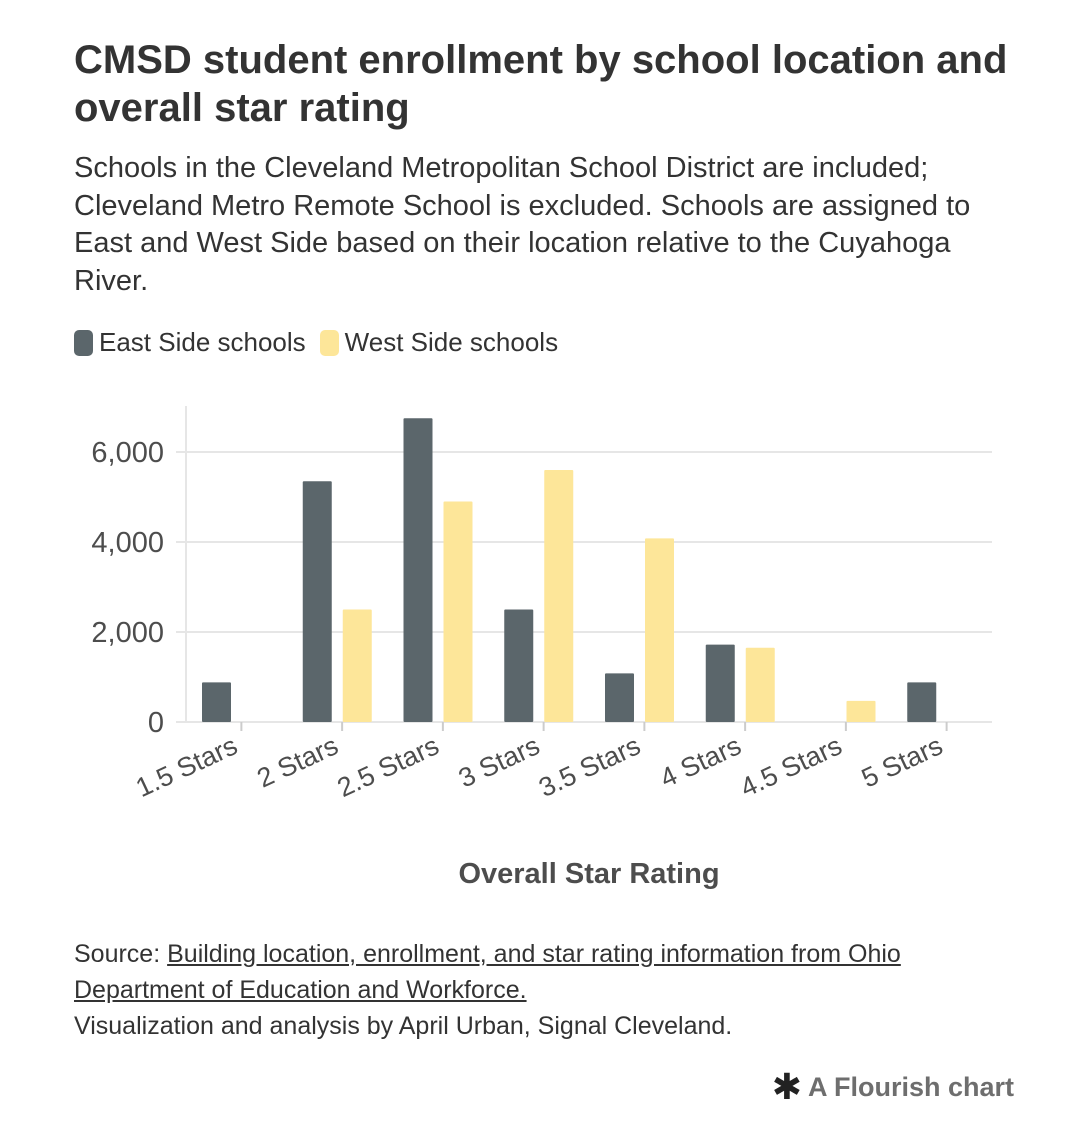 The height and width of the screenshot is (1126, 1080). What do you see at coordinates (588, 874) in the screenshot?
I see `x-axis-title: Overall Star Rating` at bounding box center [588, 874].